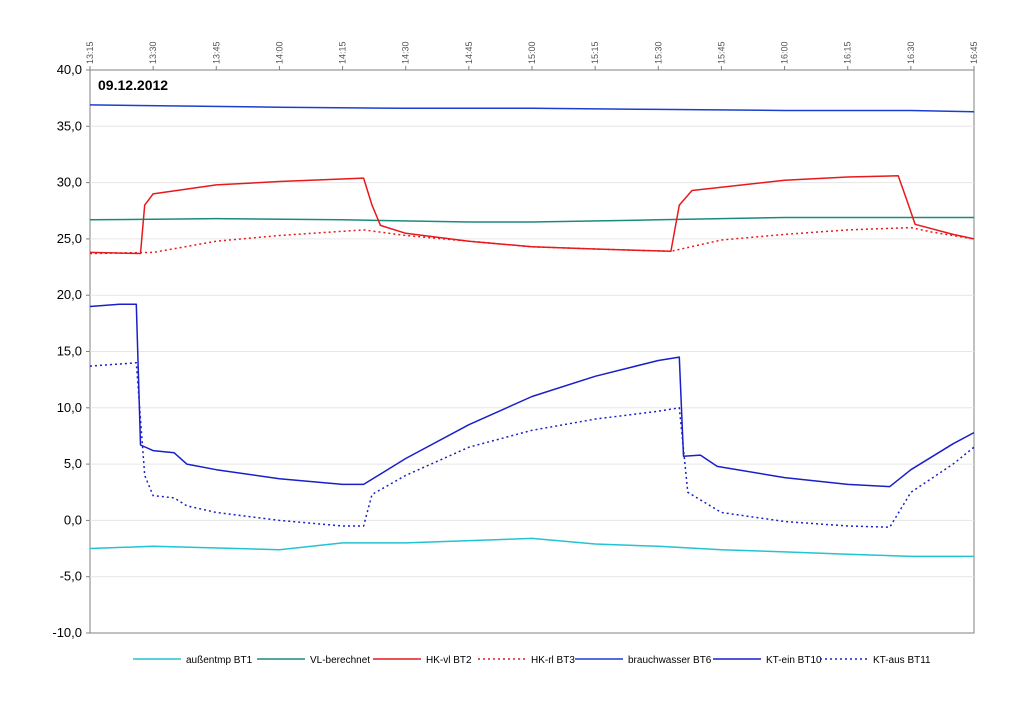  I want to click on x-tick-label: 16:00, so click(785, 52).